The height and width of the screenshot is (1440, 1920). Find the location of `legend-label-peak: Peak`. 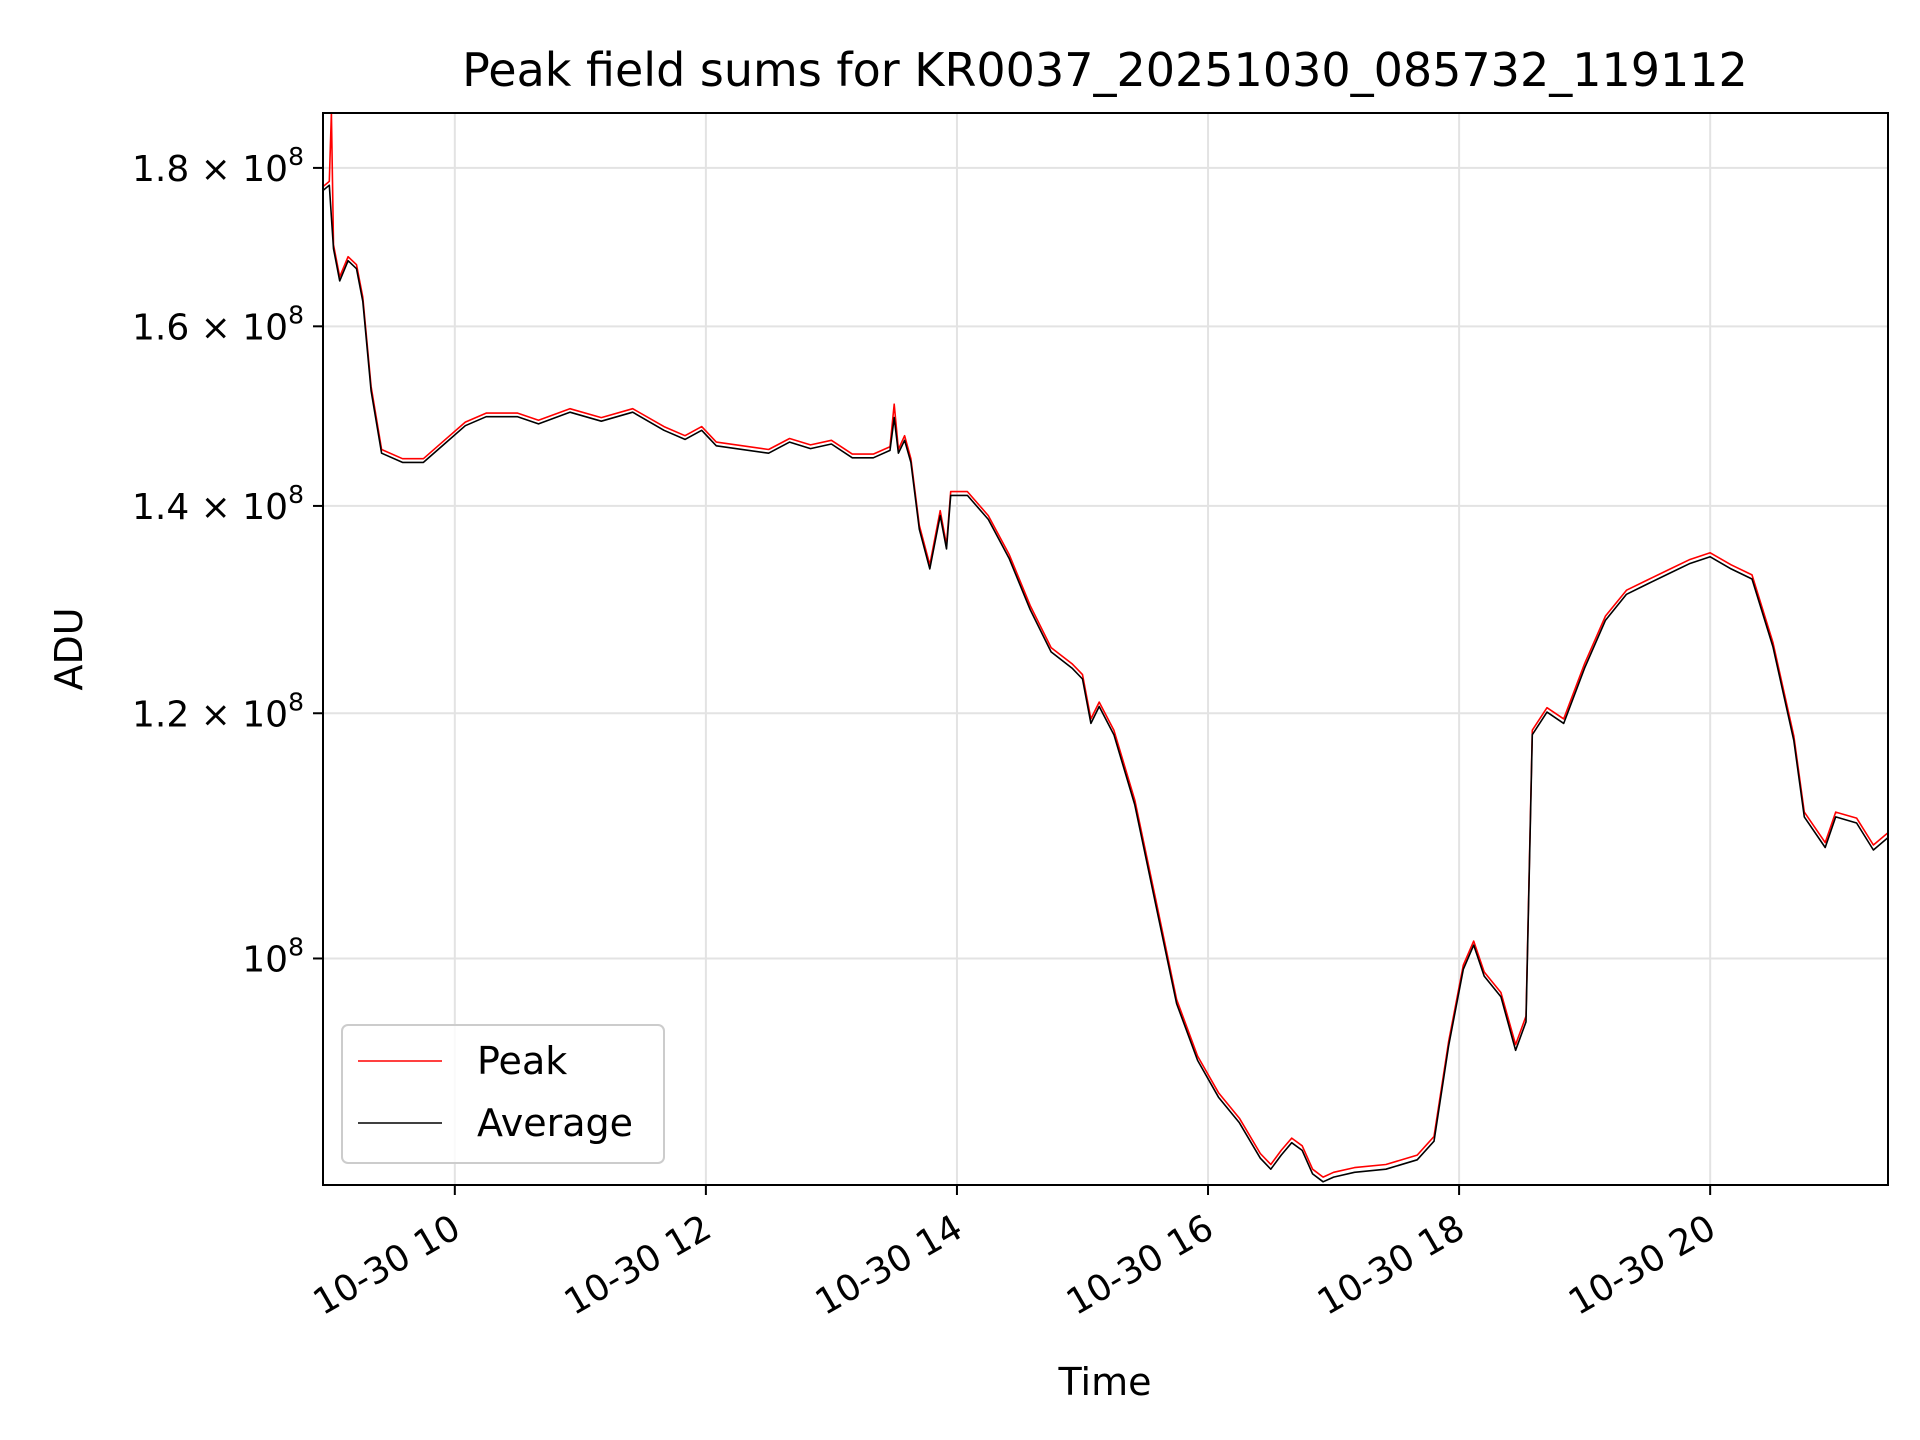

legend-label-peak: Peak is located at coordinates (522, 1061).